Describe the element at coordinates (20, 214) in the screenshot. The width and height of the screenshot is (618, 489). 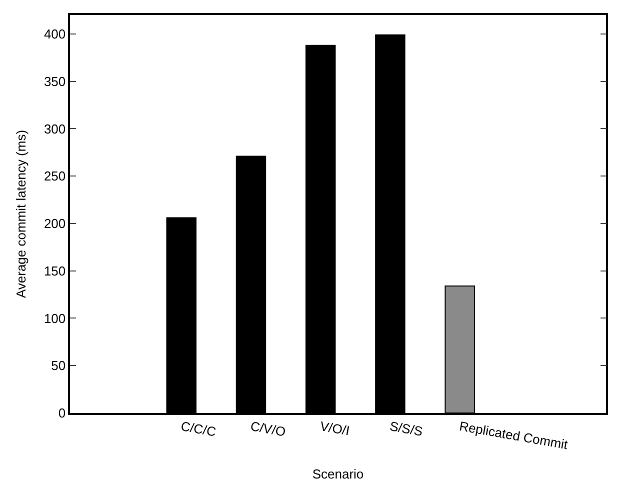
I see `y-axis-title: Average commit latency (ms)` at that location.